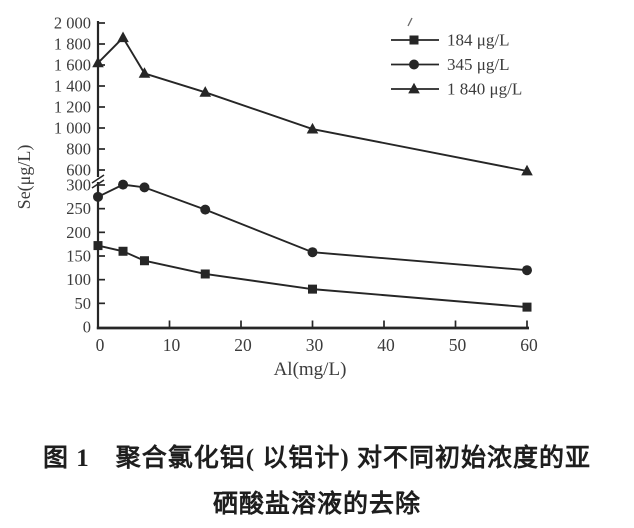  I want to click on x-tick-label: 40, so click(386, 345).